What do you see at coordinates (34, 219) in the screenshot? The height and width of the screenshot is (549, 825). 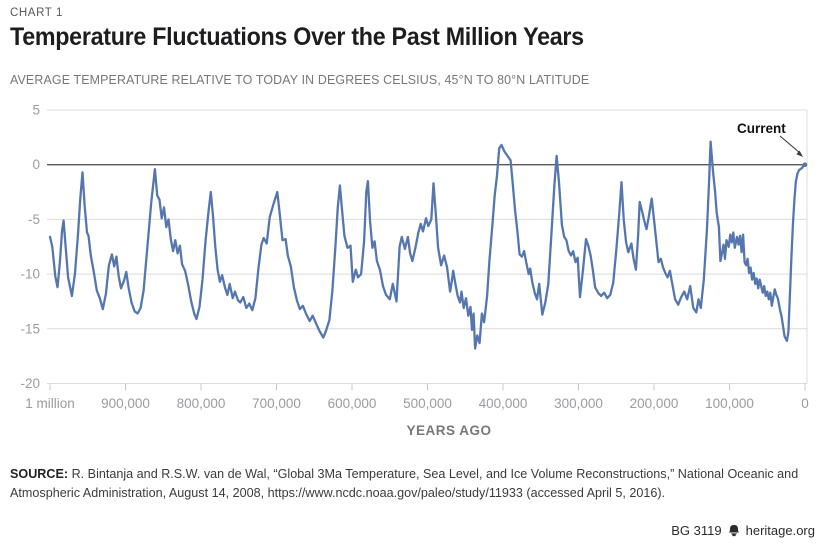 I see `y-axis-tick-label: -5` at bounding box center [34, 219].